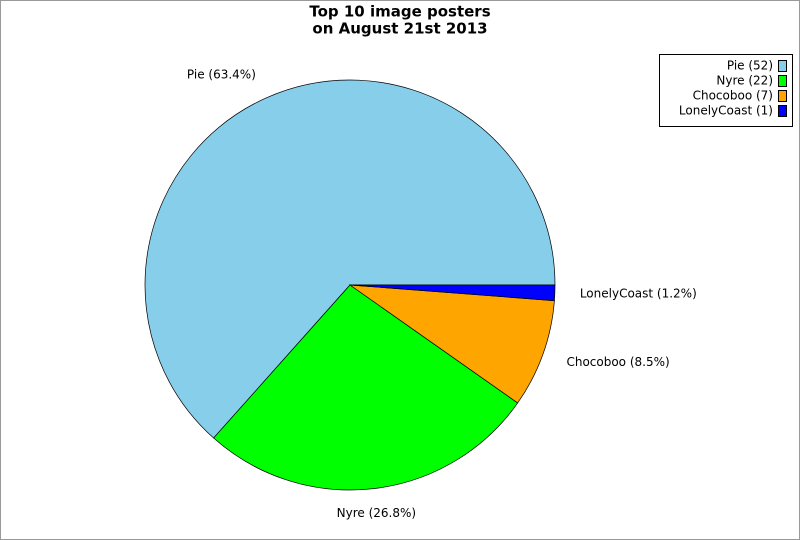 This screenshot has height=540, width=800. I want to click on legend-label: Nyre (22), so click(744, 81).